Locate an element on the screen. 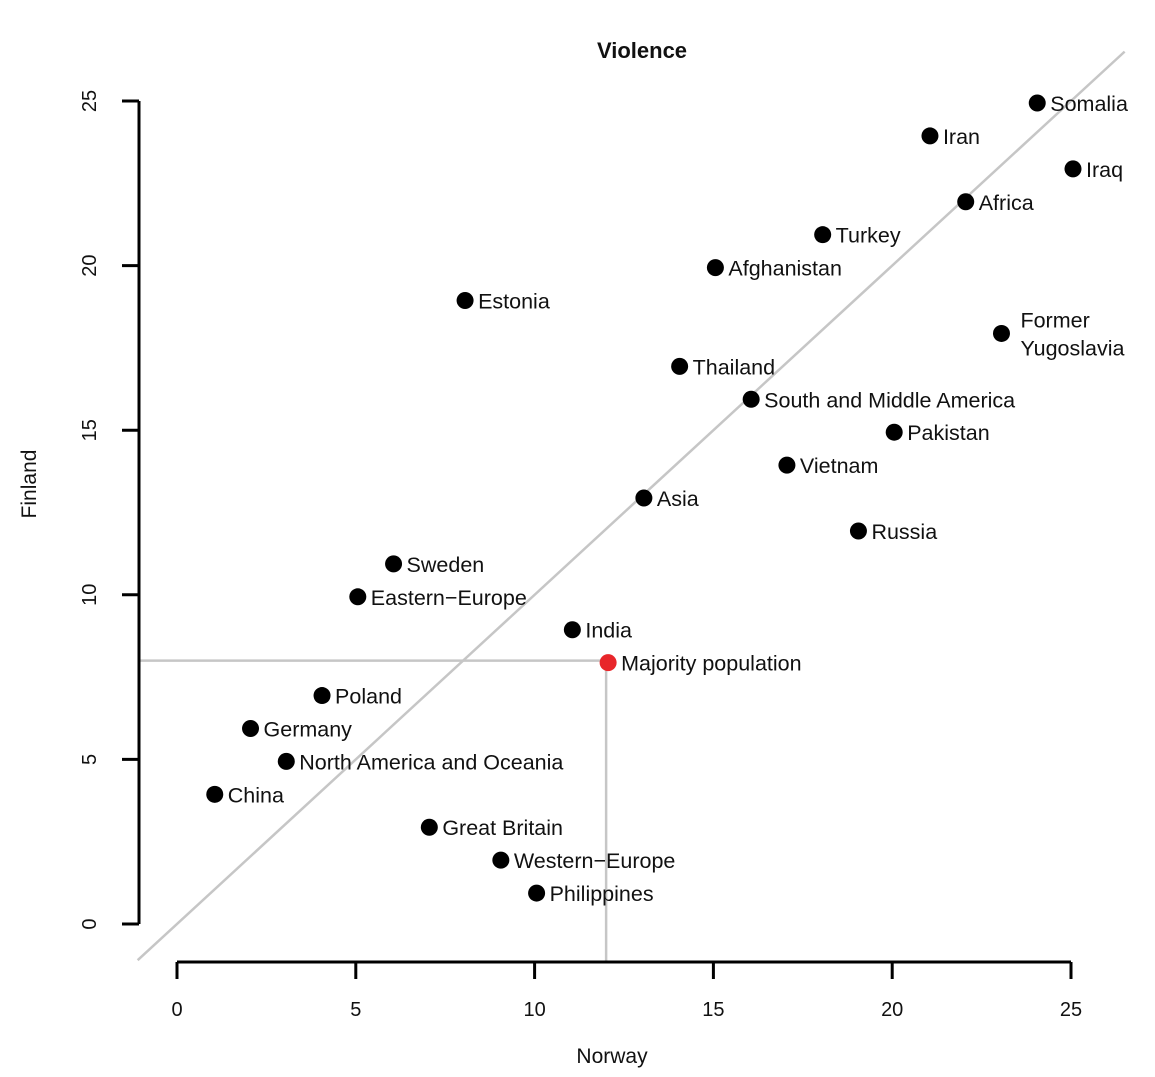 This screenshot has height=1077, width=1155. x-axis-ticks: 0 5 10 15 20 25 is located at coordinates (626, 991).